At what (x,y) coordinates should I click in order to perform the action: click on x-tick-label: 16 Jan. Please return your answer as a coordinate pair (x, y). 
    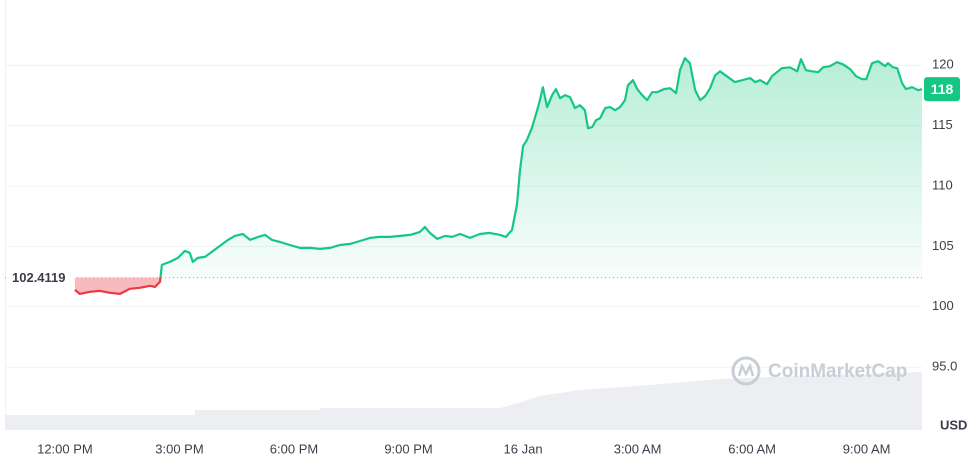
    Looking at the image, I should click on (523, 448).